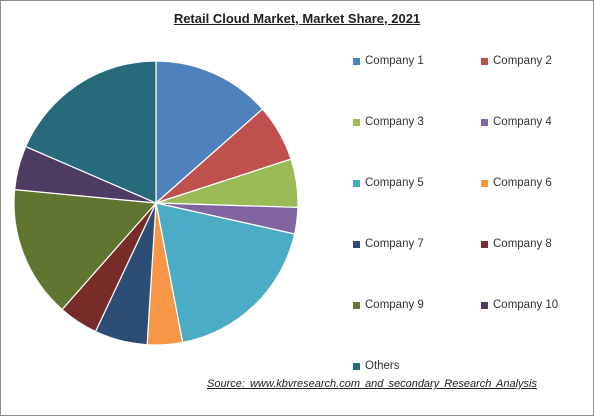 The image size is (594, 416). I want to click on legend-item-company-4: Company 4, so click(516, 122).